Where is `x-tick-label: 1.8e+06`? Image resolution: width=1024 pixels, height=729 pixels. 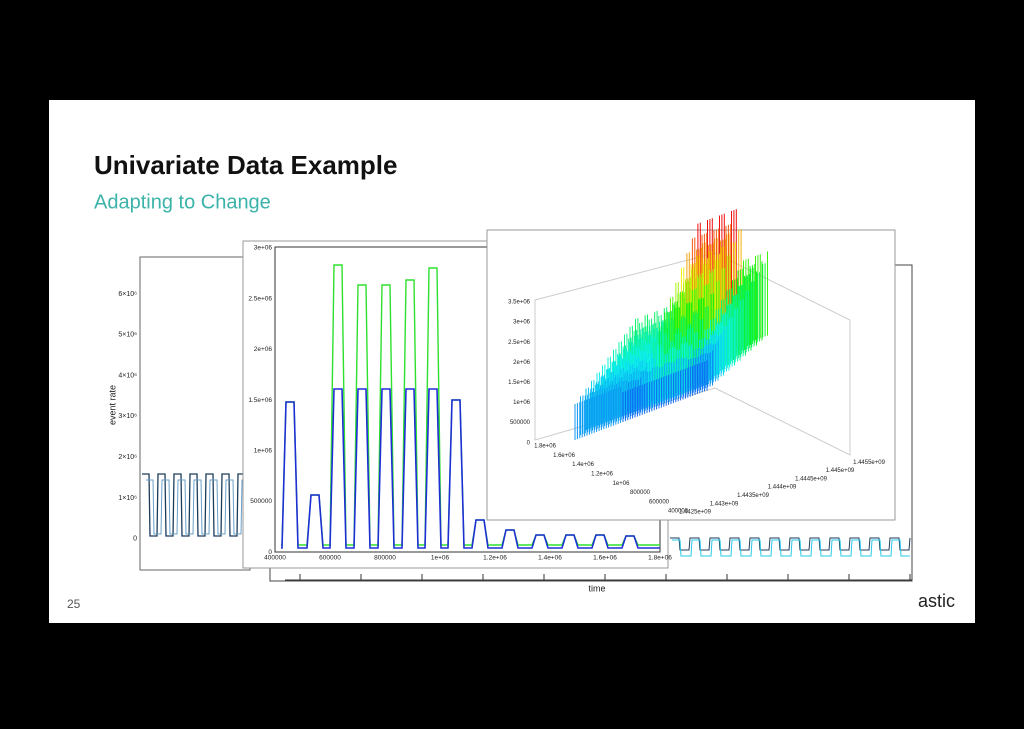 x-tick-label: 1.8e+06 is located at coordinates (660, 558).